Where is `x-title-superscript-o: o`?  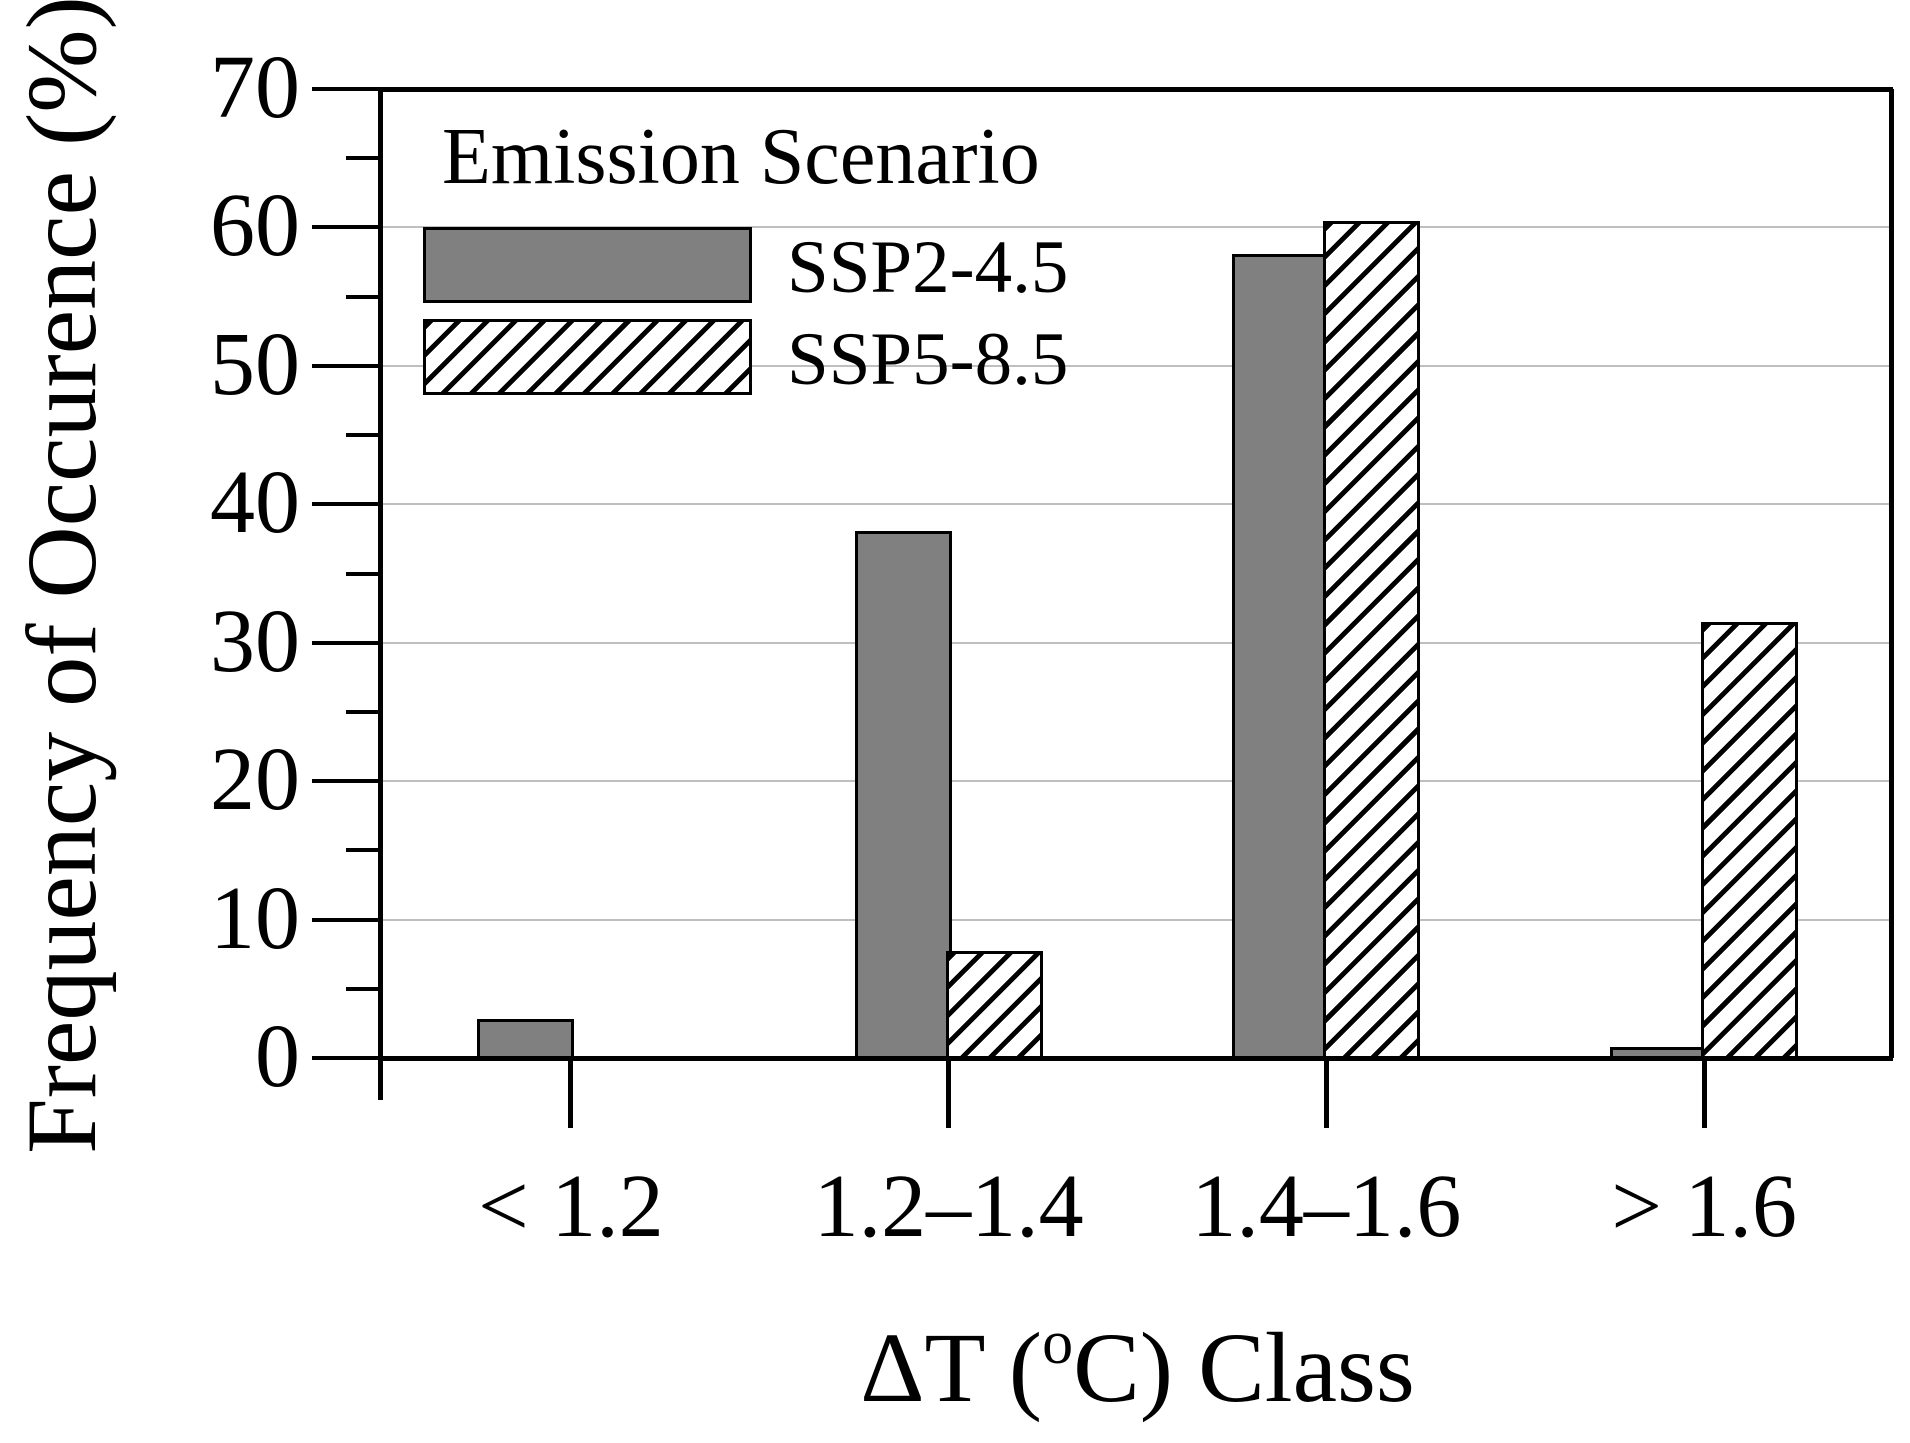 x-title-superscript-o: o is located at coordinates (1058, 1343).